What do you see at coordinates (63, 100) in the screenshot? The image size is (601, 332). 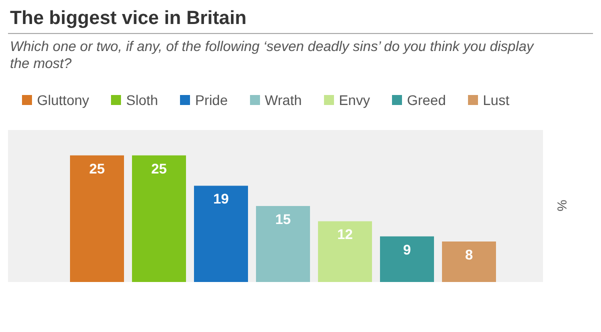 I see `legend-label: Gluttony` at bounding box center [63, 100].